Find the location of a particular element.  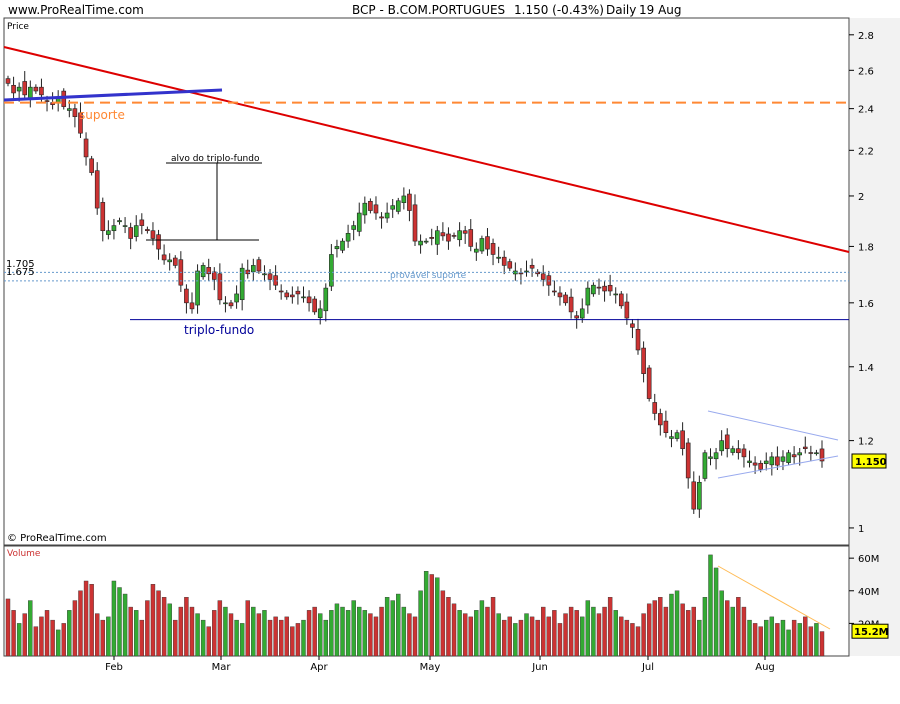

volume-bars-group is located at coordinates (415, 605).